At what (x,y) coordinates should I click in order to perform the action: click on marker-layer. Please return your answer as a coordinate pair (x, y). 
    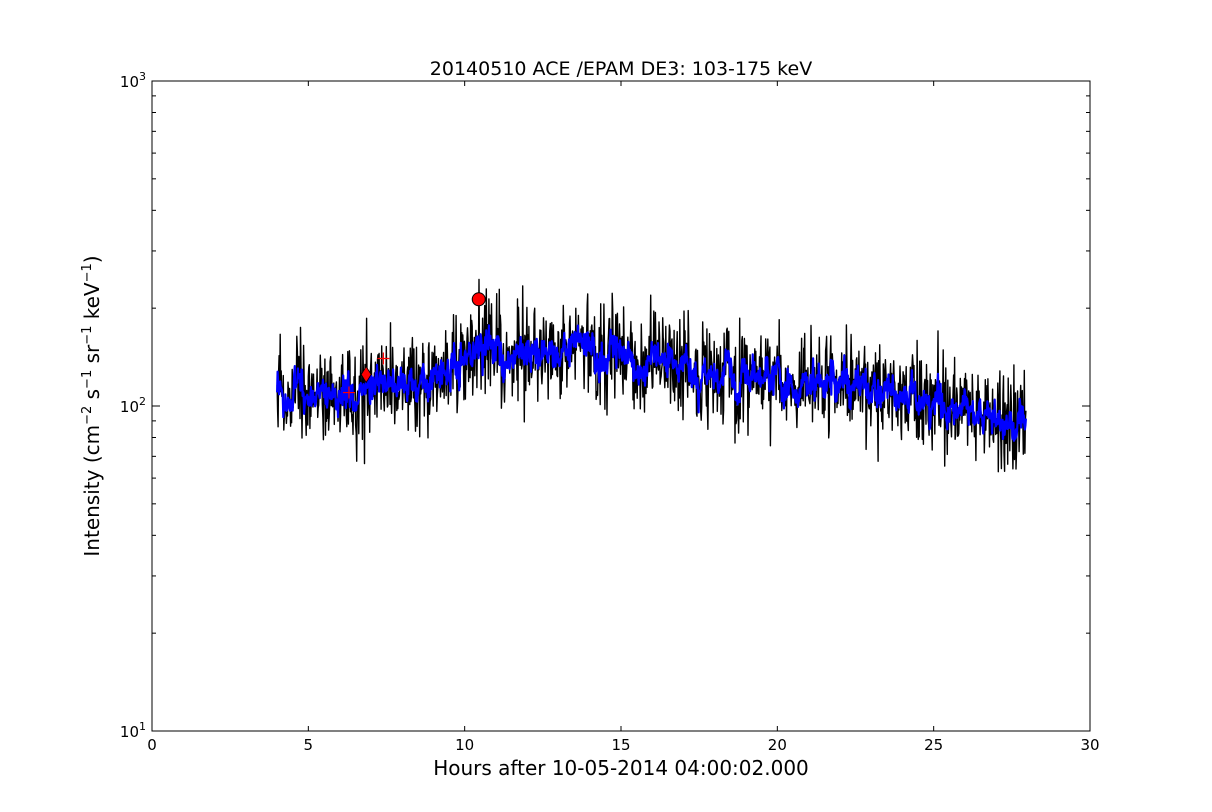
    Looking at the image, I should click on (414, 345).